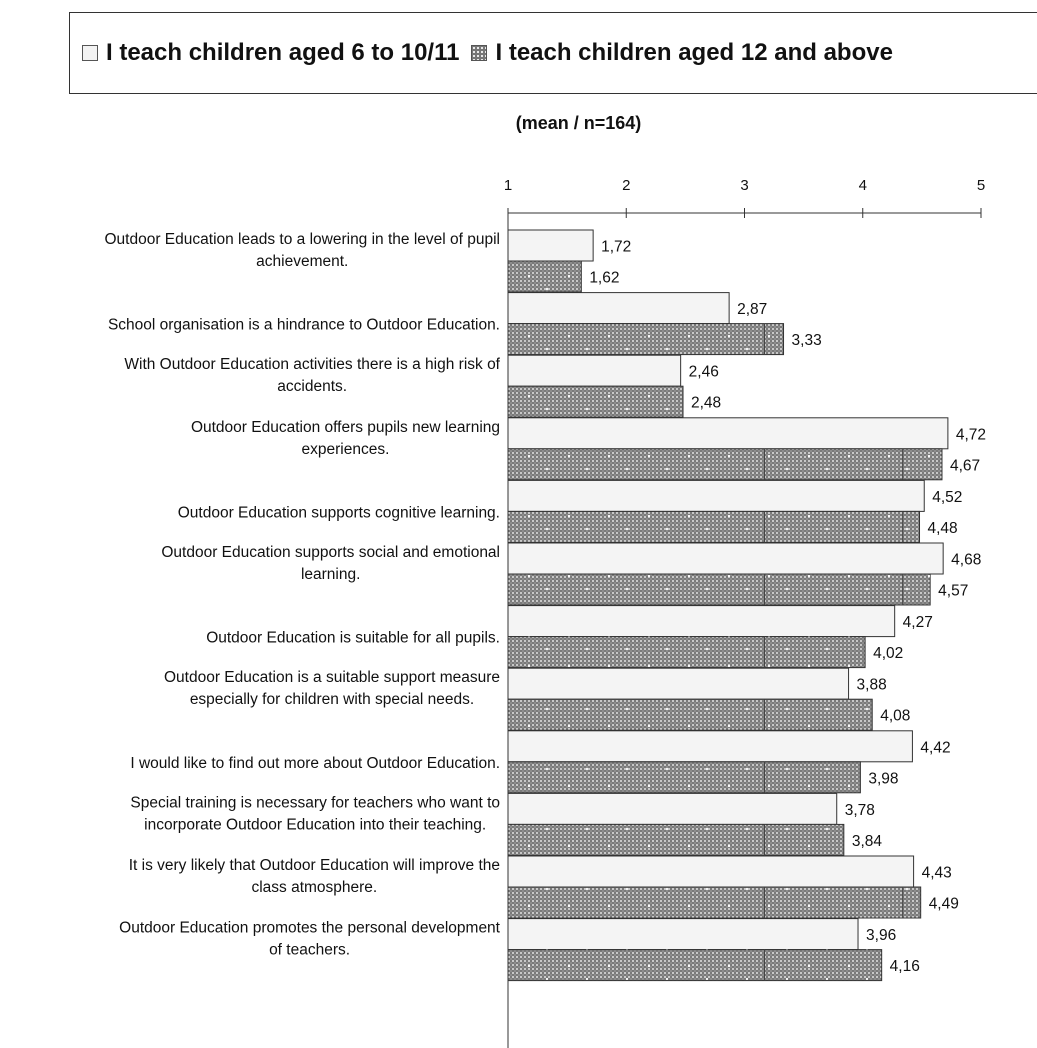 Image resolution: width=1037 pixels, height=1048 pixels. What do you see at coordinates (872, 685) in the screenshot?
I see `data-label: 3,88` at bounding box center [872, 685].